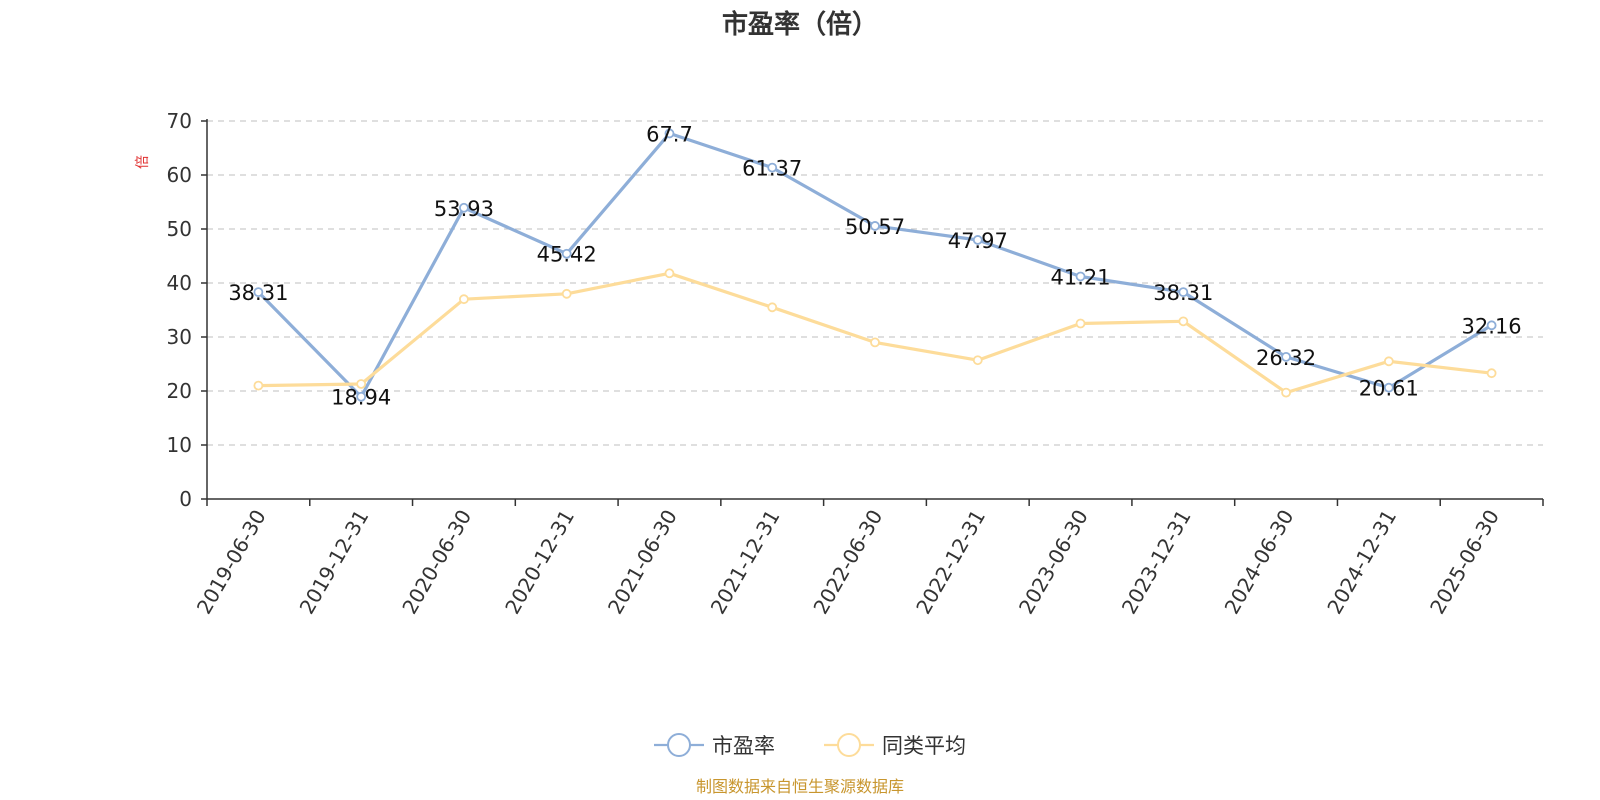 This screenshot has height=800, width=1600. What do you see at coordinates (810, 745) in the screenshot?
I see `legend: 市盈率 同类平均` at bounding box center [810, 745].